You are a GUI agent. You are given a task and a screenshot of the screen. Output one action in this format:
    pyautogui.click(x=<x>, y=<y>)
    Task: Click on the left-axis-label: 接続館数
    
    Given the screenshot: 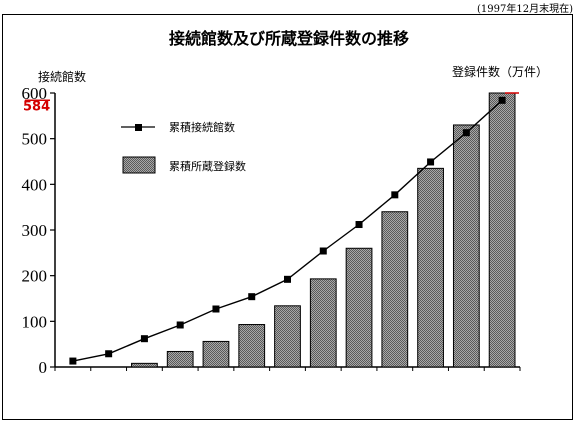 What is the action you would take?
    pyautogui.click(x=62, y=76)
    